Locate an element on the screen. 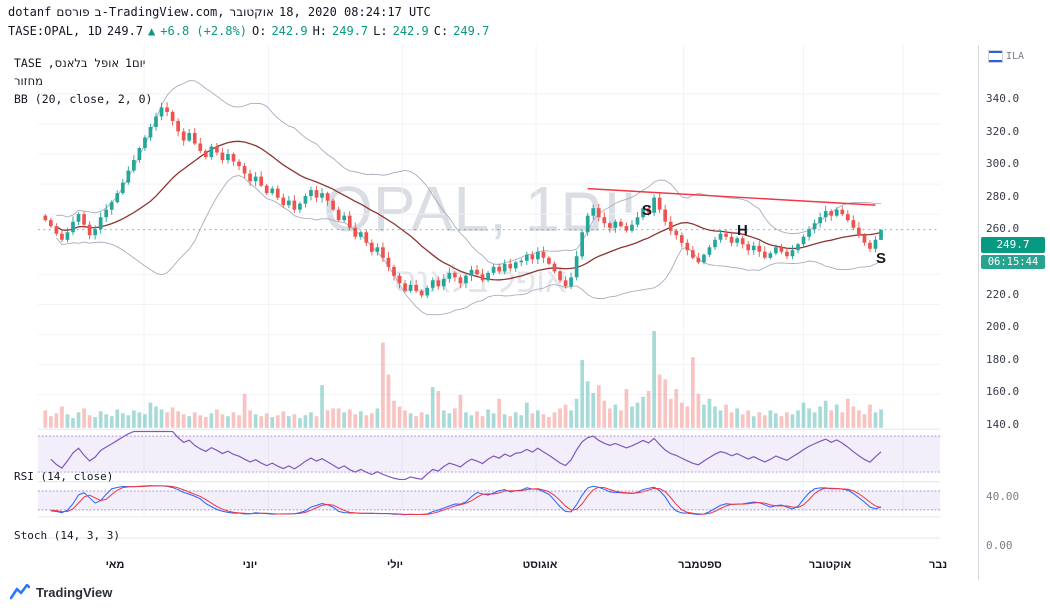  israel-flag-icon is located at coordinates (995, 56).